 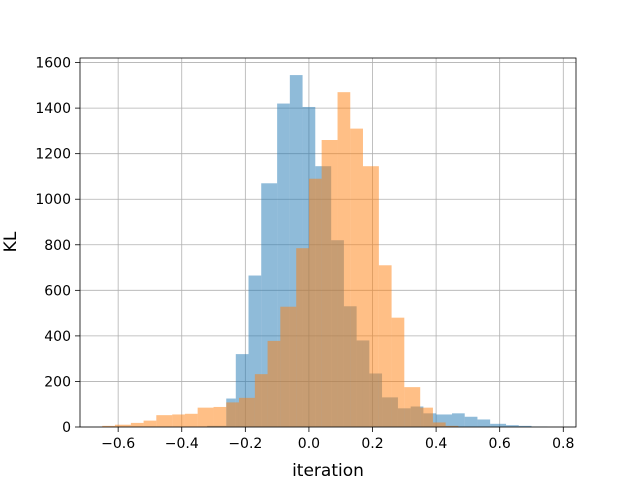 What do you see at coordinates (57, 337) in the screenshot?
I see `y-tick-label: 400` at bounding box center [57, 337].